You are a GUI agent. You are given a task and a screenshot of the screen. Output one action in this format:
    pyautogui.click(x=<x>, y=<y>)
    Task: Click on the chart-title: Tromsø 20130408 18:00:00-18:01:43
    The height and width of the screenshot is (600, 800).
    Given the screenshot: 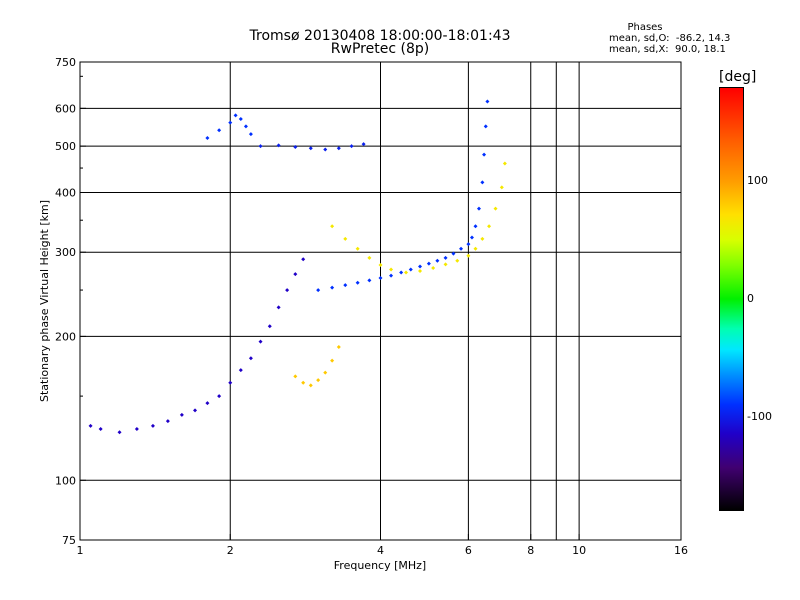 What is the action you would take?
    pyautogui.click(x=380, y=36)
    